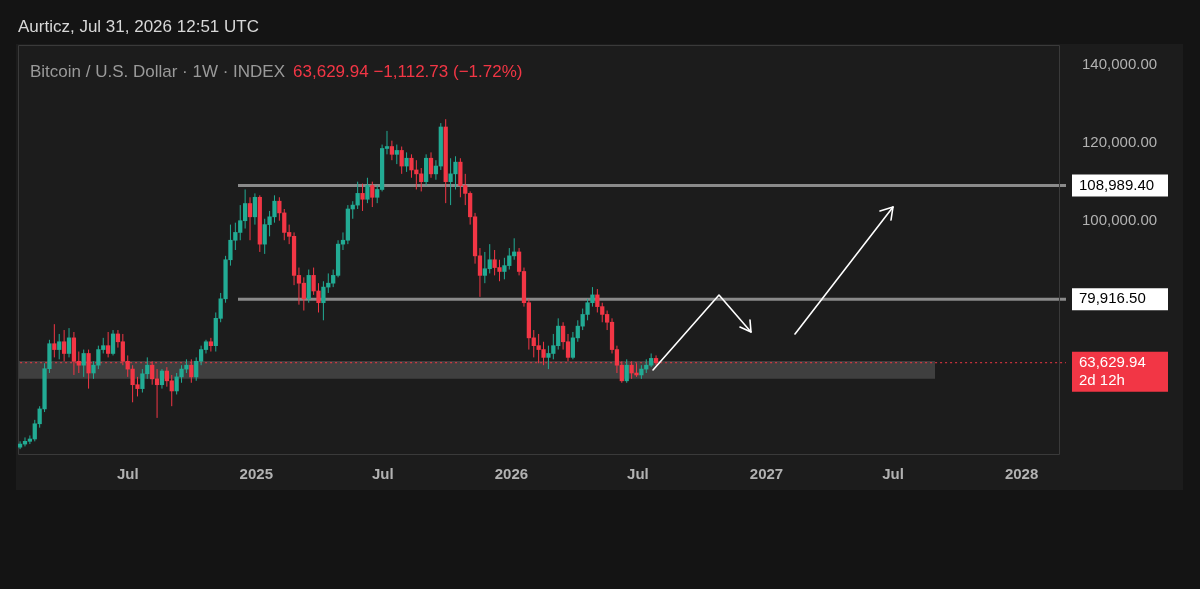 This screenshot has height=589, width=1200. I want to click on x-tick-label: 2027, so click(766, 474).